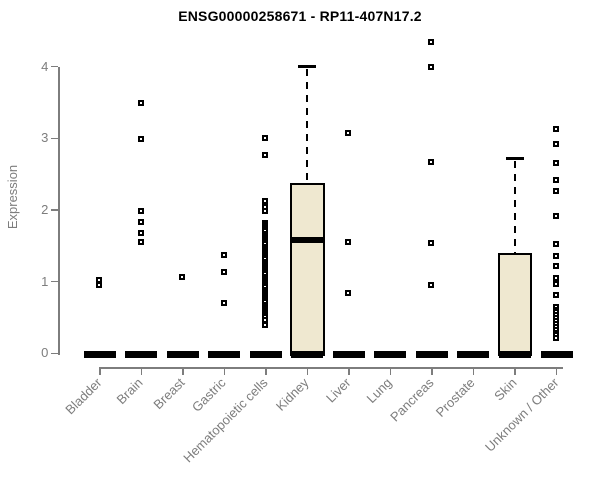 The image size is (600, 500). Describe the element at coordinates (45, 66) in the screenshot. I see `y-tick-label: 4` at that location.